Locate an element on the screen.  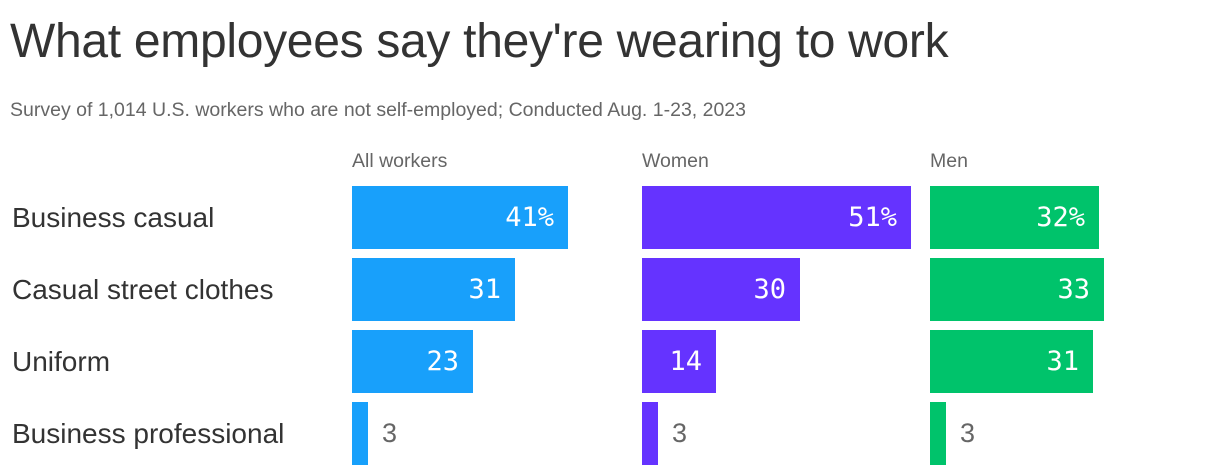
bar-value-label: 30 is located at coordinates (769, 289).